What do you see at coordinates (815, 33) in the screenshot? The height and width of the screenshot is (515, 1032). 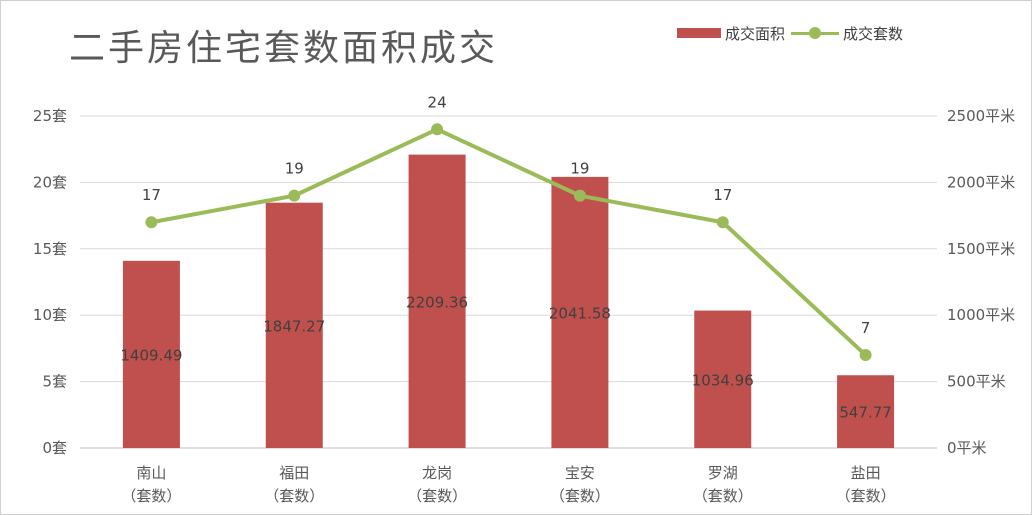 I see `legend-line-swatch` at bounding box center [815, 33].